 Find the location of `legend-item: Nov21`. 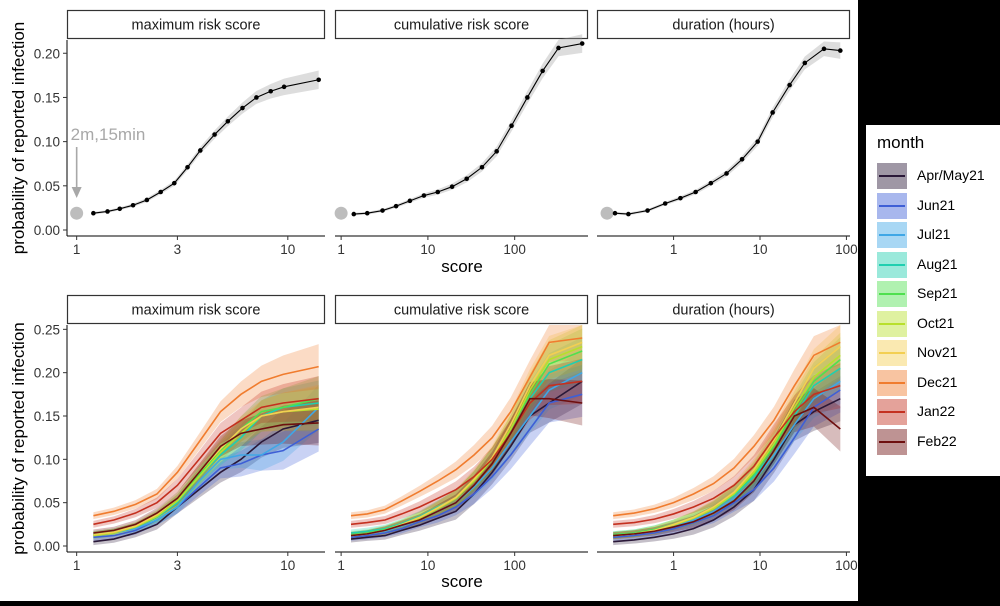

legend-item: Nov21 is located at coordinates (938, 353).